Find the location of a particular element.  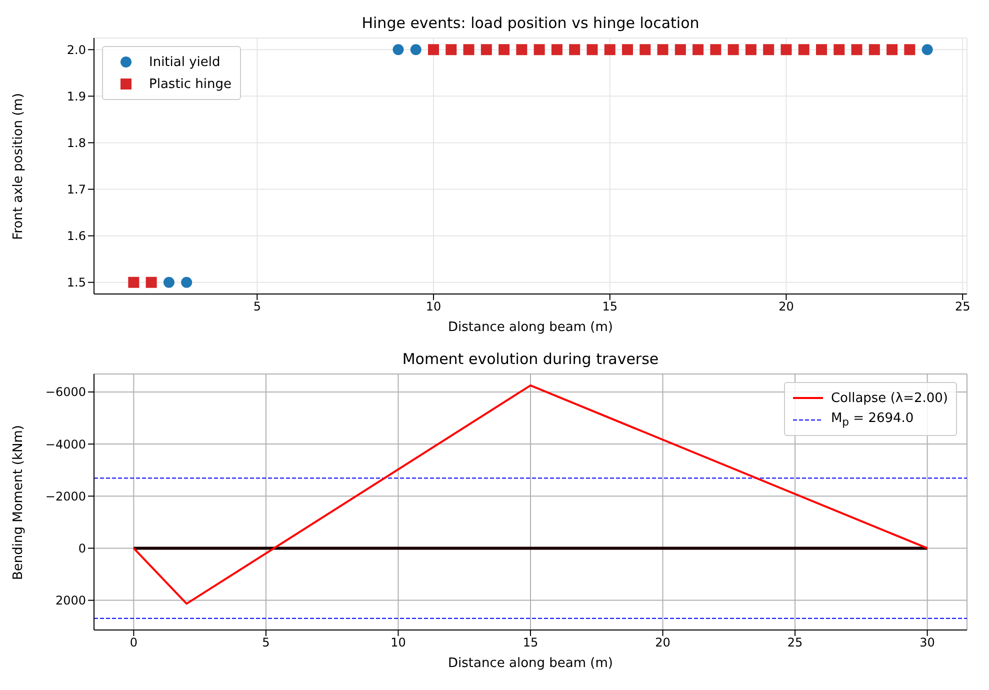

y-tick-label: 1.8 is located at coordinates (76, 143).